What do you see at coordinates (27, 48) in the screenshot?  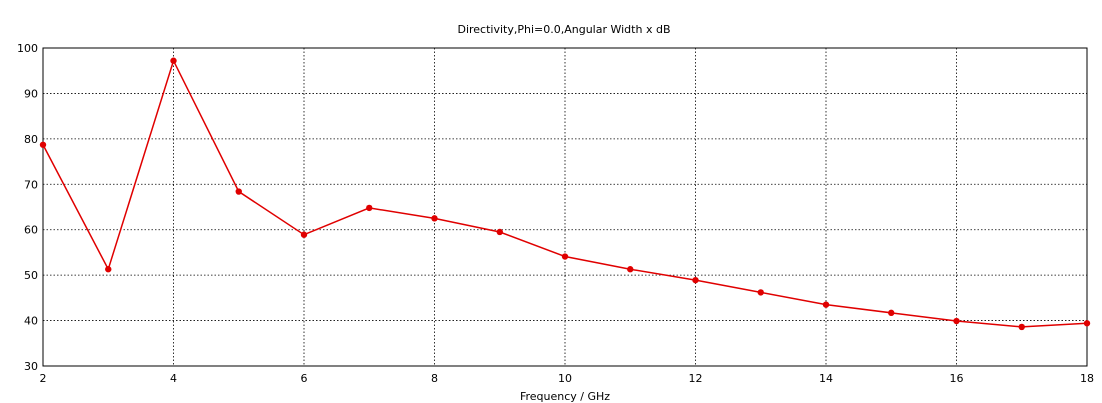 I see `y-tick-label: 100` at bounding box center [27, 48].